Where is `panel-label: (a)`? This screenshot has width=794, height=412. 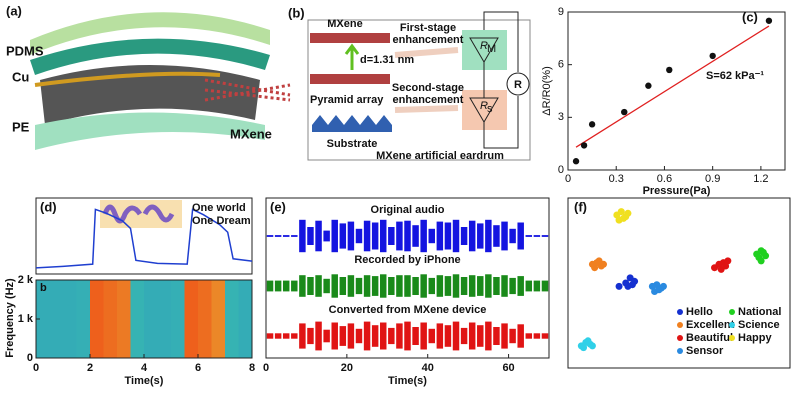 panel-label: (a) is located at coordinates (14, 10).